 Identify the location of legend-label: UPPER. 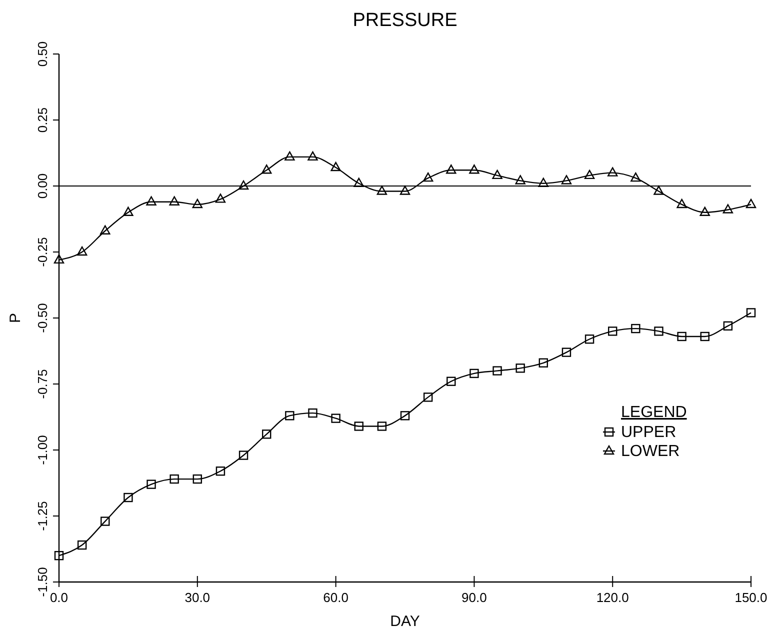
(648, 432).